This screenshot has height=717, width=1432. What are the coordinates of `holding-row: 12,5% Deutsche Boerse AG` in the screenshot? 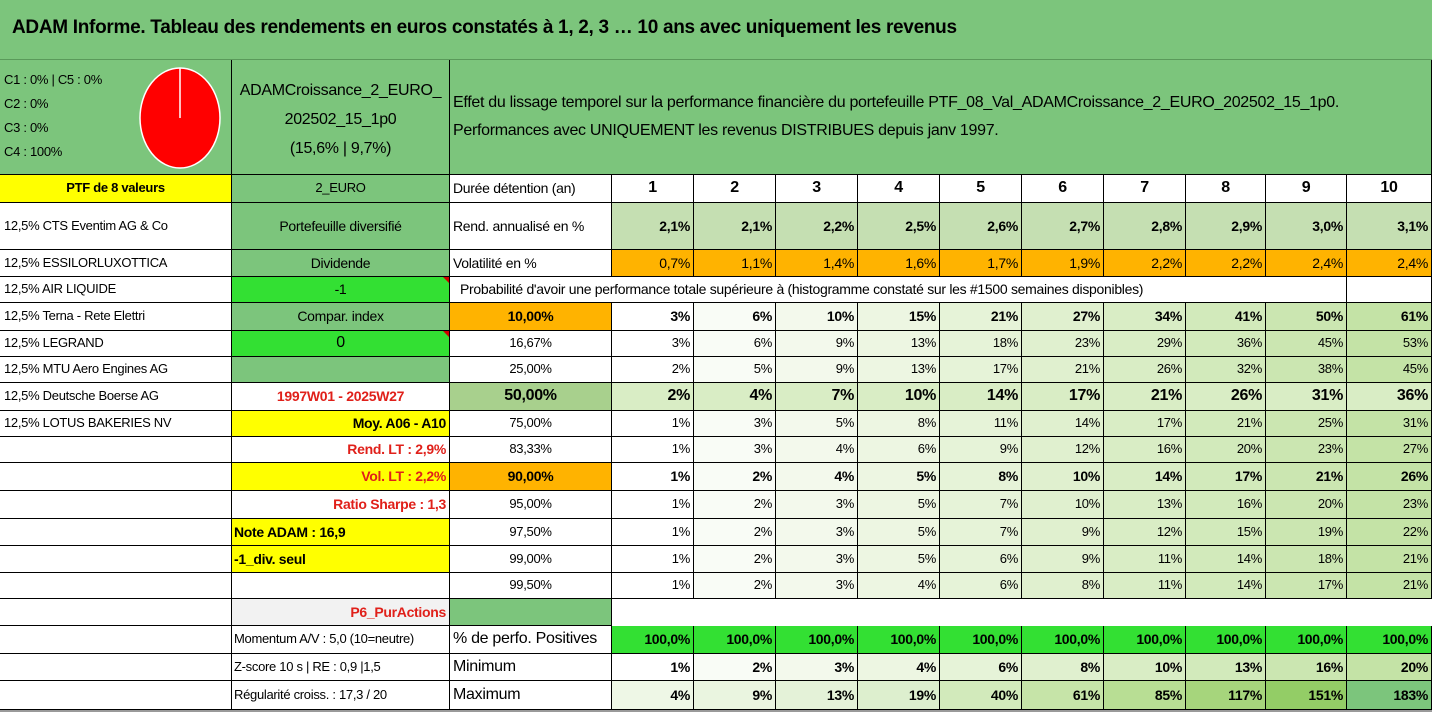 It's located at (116, 397).